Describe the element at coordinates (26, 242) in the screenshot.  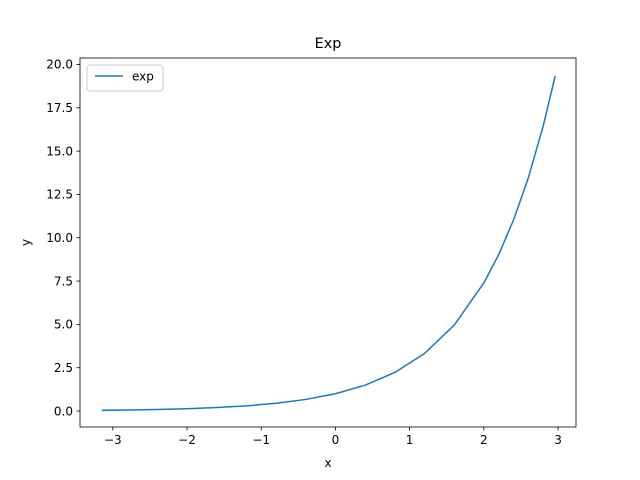
I see `y-axis-label: y` at that location.